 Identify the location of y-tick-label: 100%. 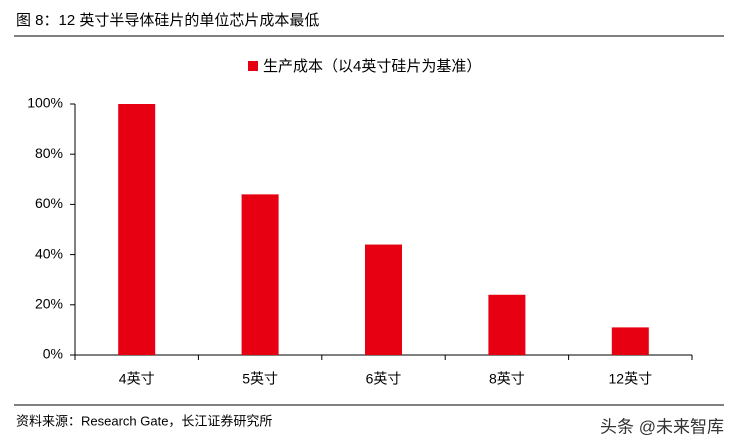
(45, 103).